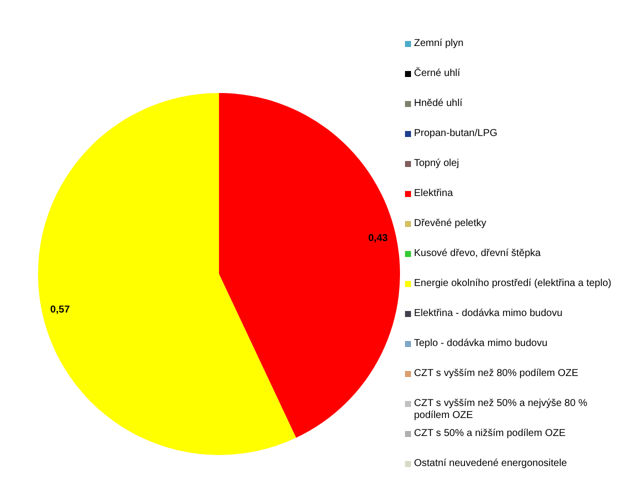 The image size is (617, 499). What do you see at coordinates (501, 410) in the screenshot?
I see `legend-label: CZT s vyšším než 50% a nejvýše 80 % podílem OZE` at bounding box center [501, 410].